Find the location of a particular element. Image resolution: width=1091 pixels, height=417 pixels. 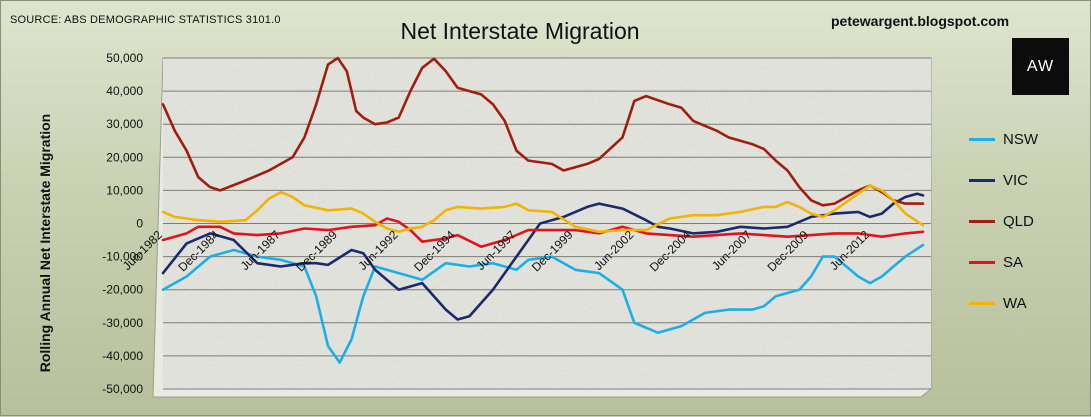

legend-label: WA is located at coordinates (1015, 303).